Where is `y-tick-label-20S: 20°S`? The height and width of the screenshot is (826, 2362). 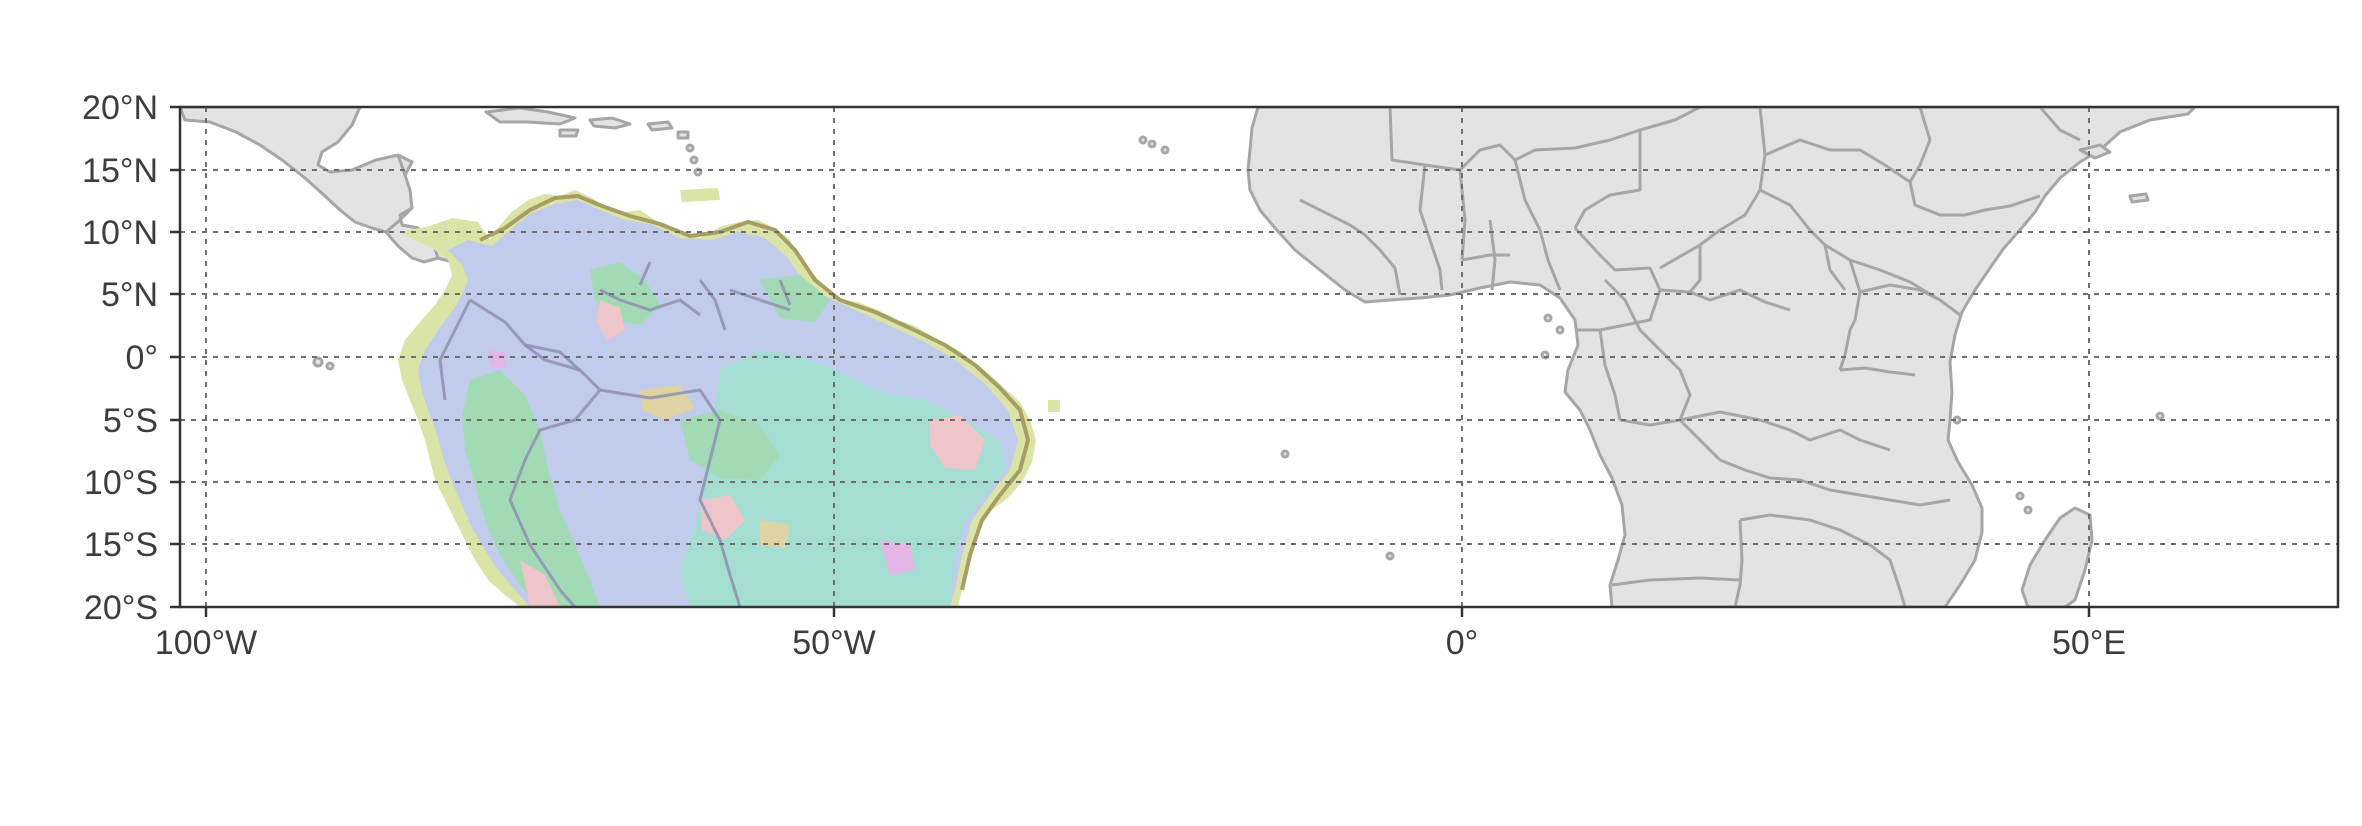 y-tick-label-20S: 20°S is located at coordinates (121, 608).